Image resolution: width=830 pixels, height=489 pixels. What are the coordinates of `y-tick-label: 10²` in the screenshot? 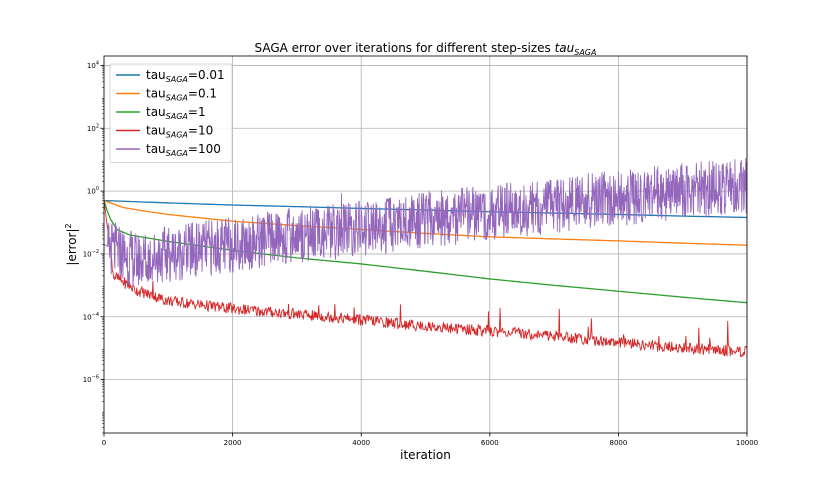 It's located at (93, 128).